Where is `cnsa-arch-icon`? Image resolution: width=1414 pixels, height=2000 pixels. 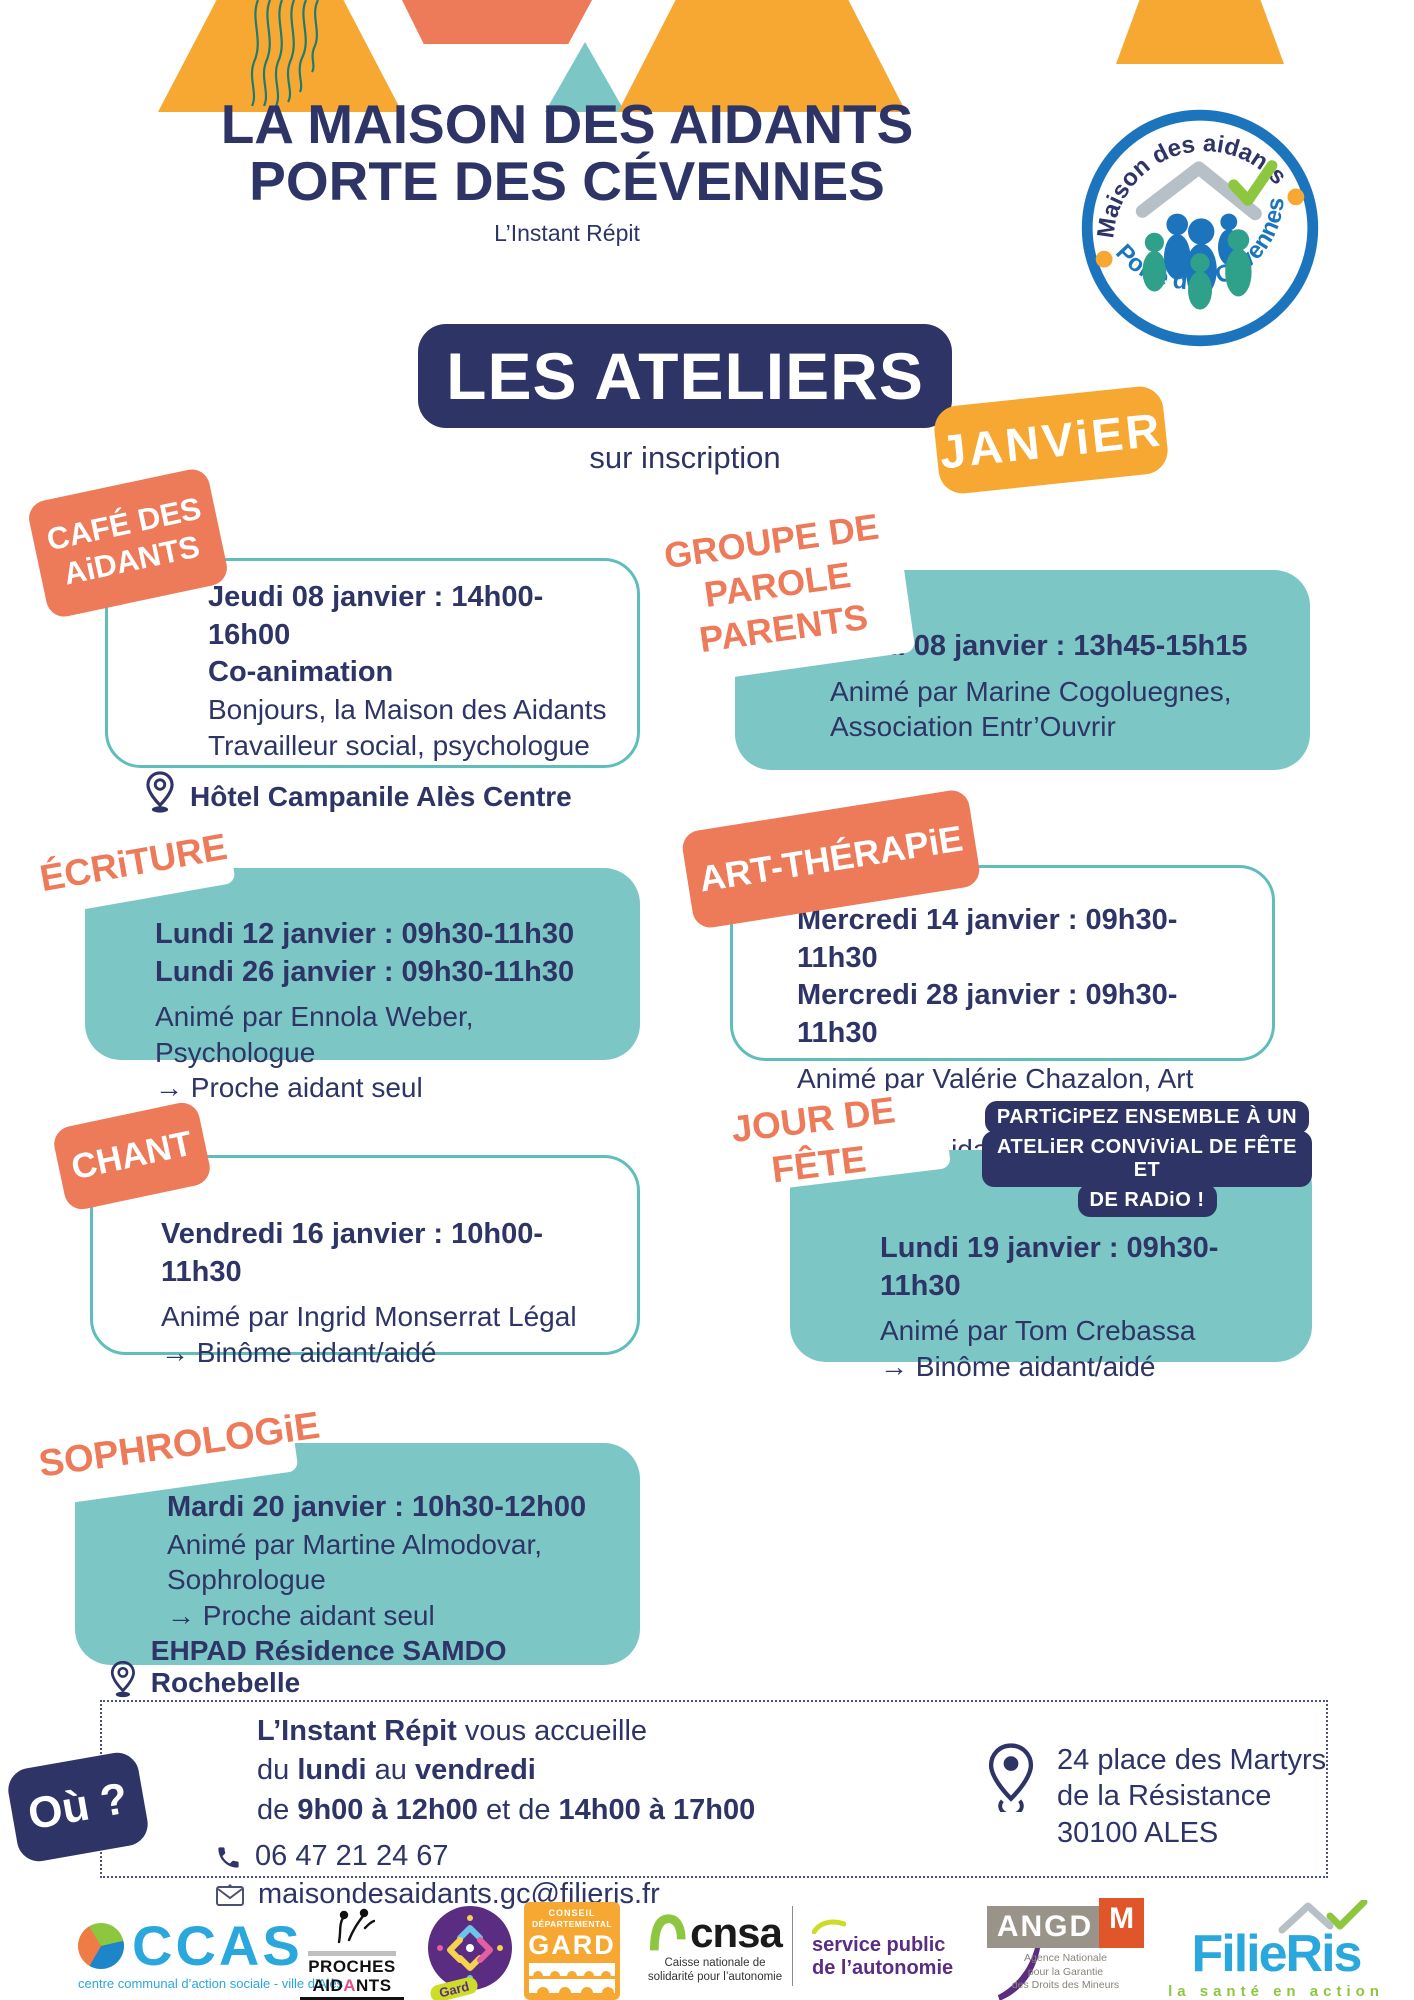
cnsa-arch-icon is located at coordinates (668, 1932).